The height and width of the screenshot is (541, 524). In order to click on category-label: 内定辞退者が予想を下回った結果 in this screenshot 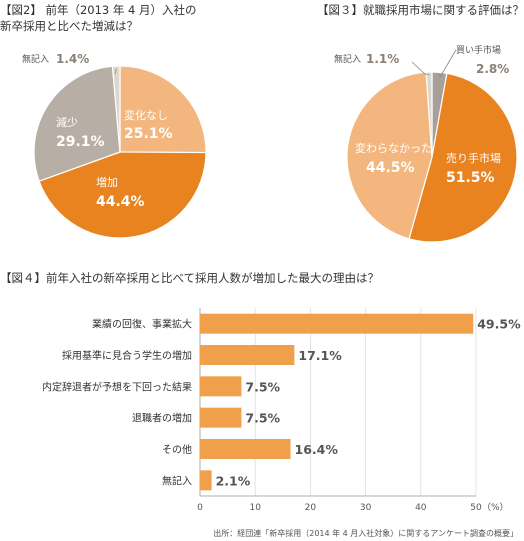, I will do `click(117, 386)`.